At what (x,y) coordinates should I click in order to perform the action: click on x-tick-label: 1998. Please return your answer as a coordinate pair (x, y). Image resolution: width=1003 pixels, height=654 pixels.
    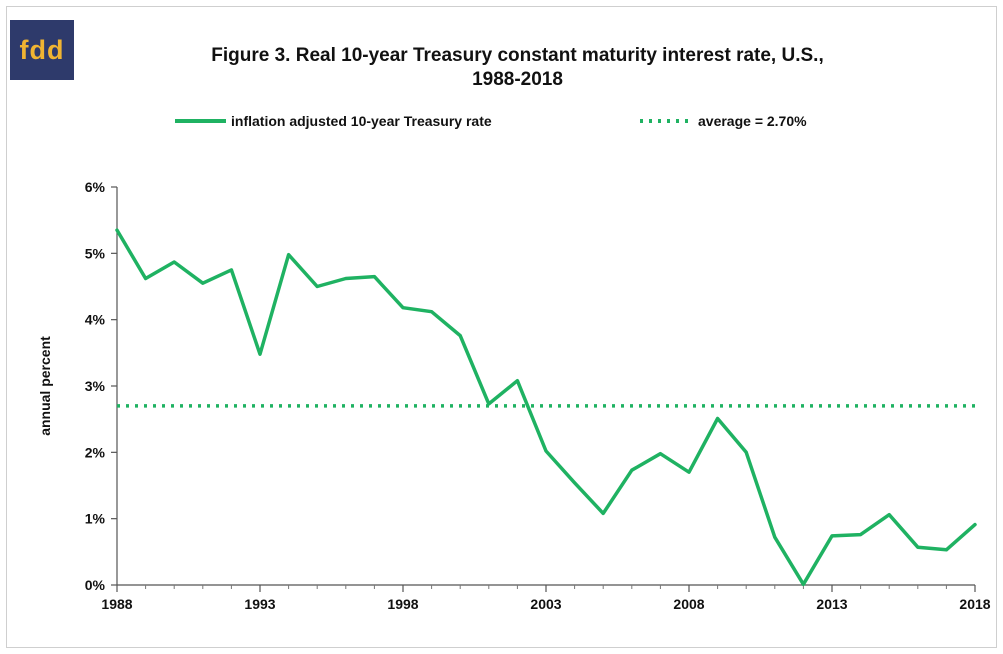
    Looking at the image, I should click on (402, 604).